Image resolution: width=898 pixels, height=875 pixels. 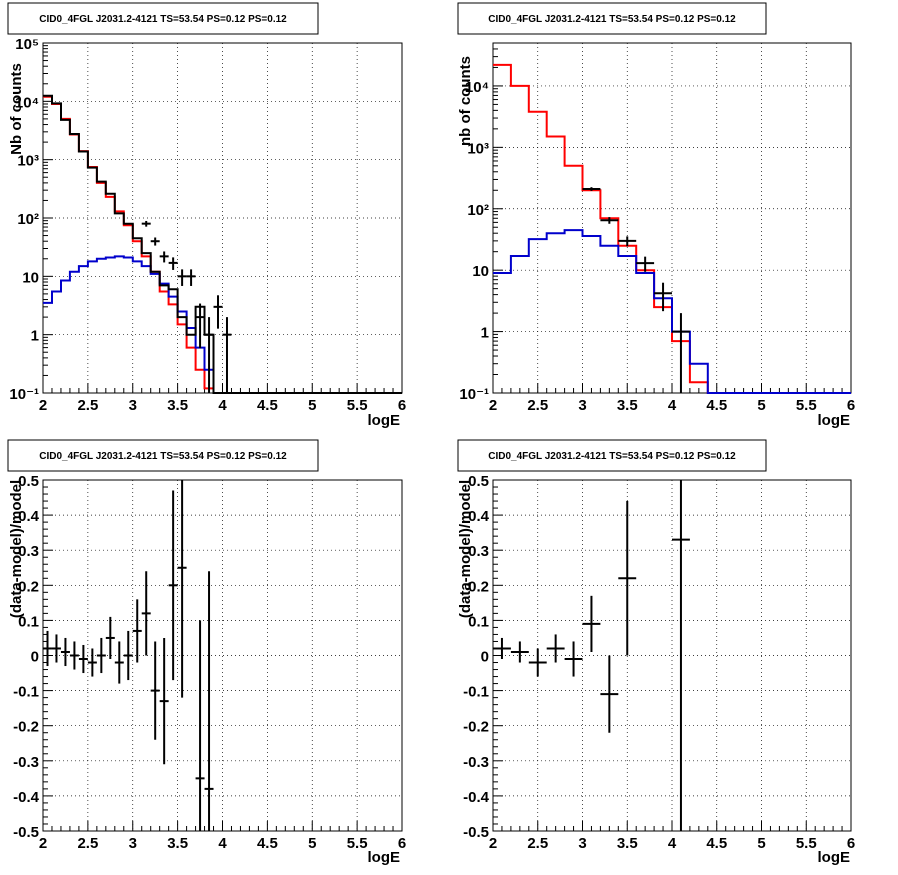 I want to click on histogram-black, so click(x=222, y=244).